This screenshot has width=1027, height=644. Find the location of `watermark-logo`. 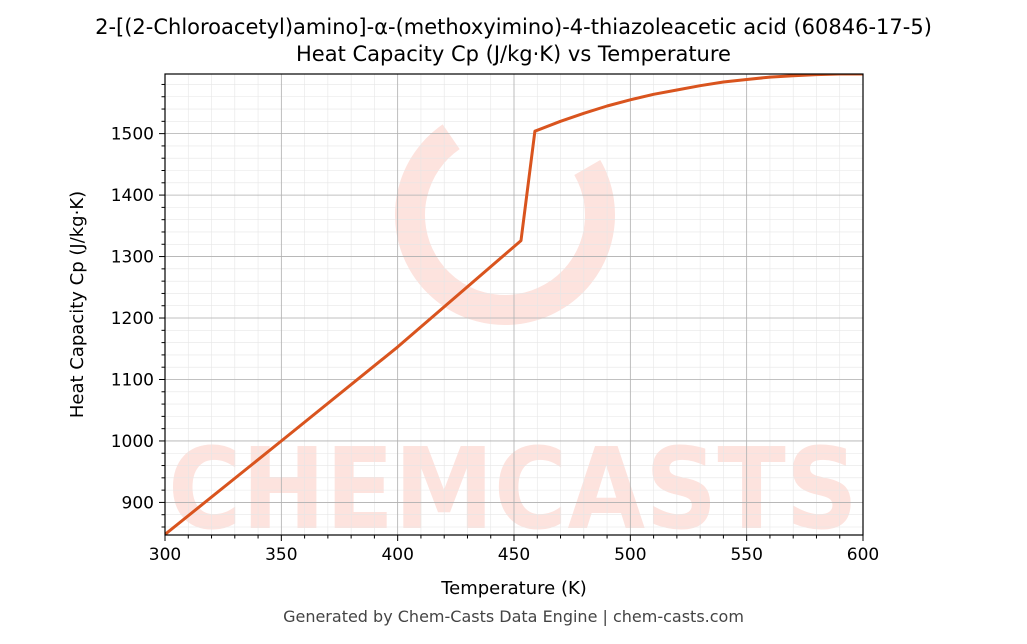

watermark-logo is located at coordinates (505, 215).